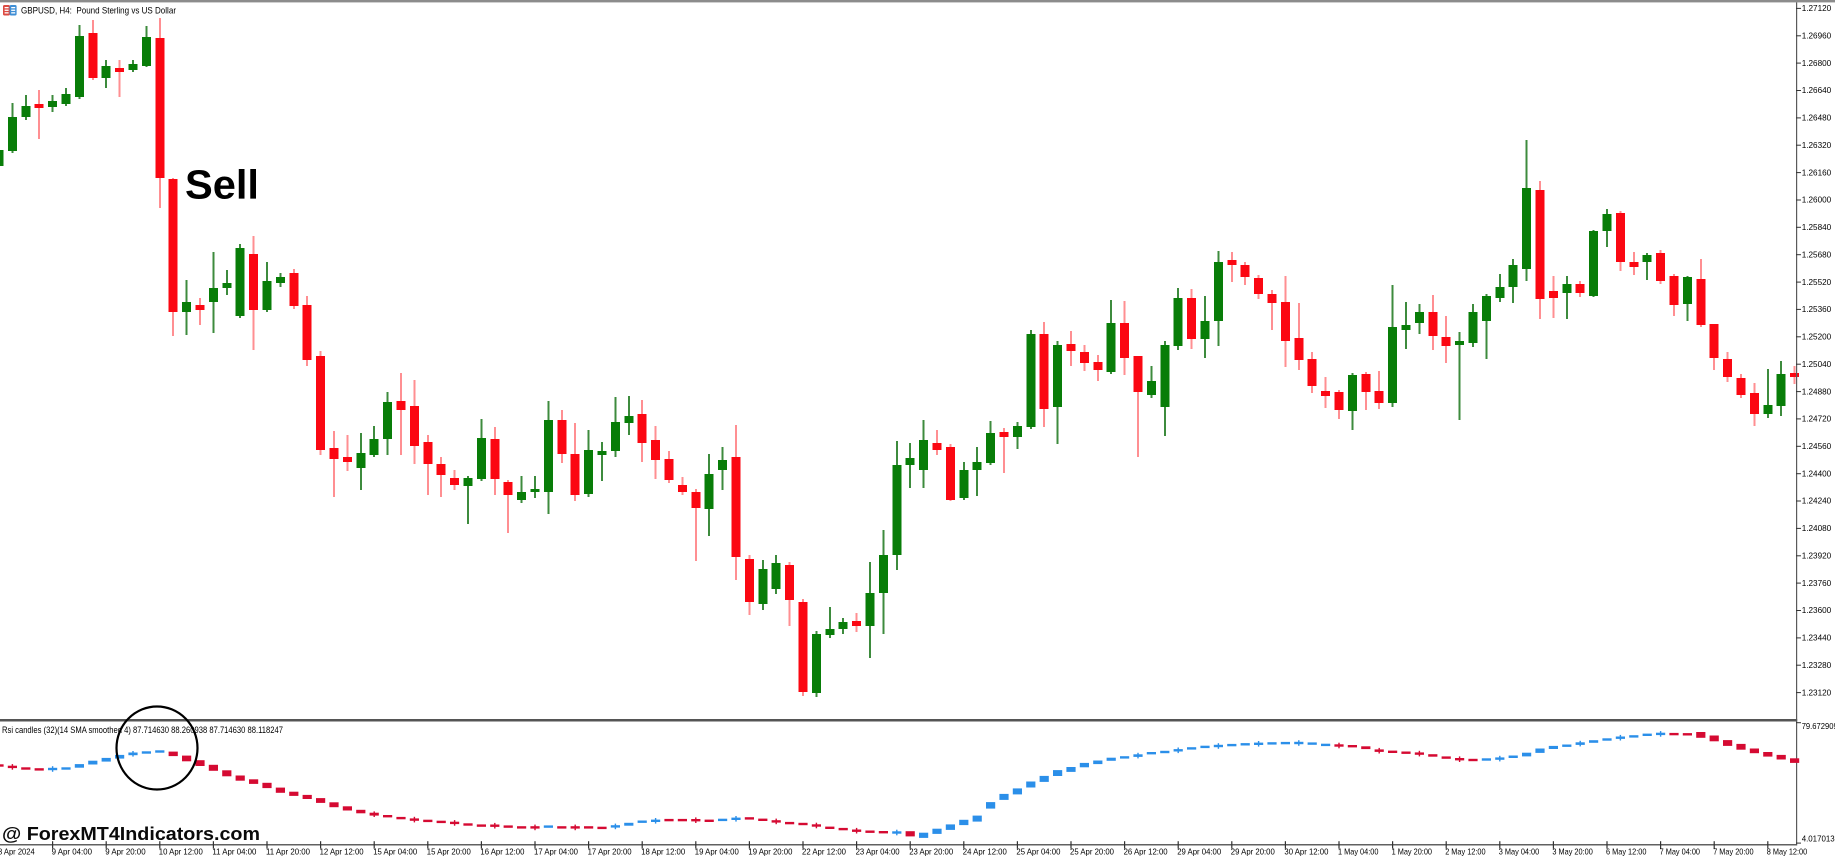 The image size is (1835, 857). Describe the element at coordinates (770, 851) in the screenshot. I see `svg-text: 19 Apr 20:00` at that location.